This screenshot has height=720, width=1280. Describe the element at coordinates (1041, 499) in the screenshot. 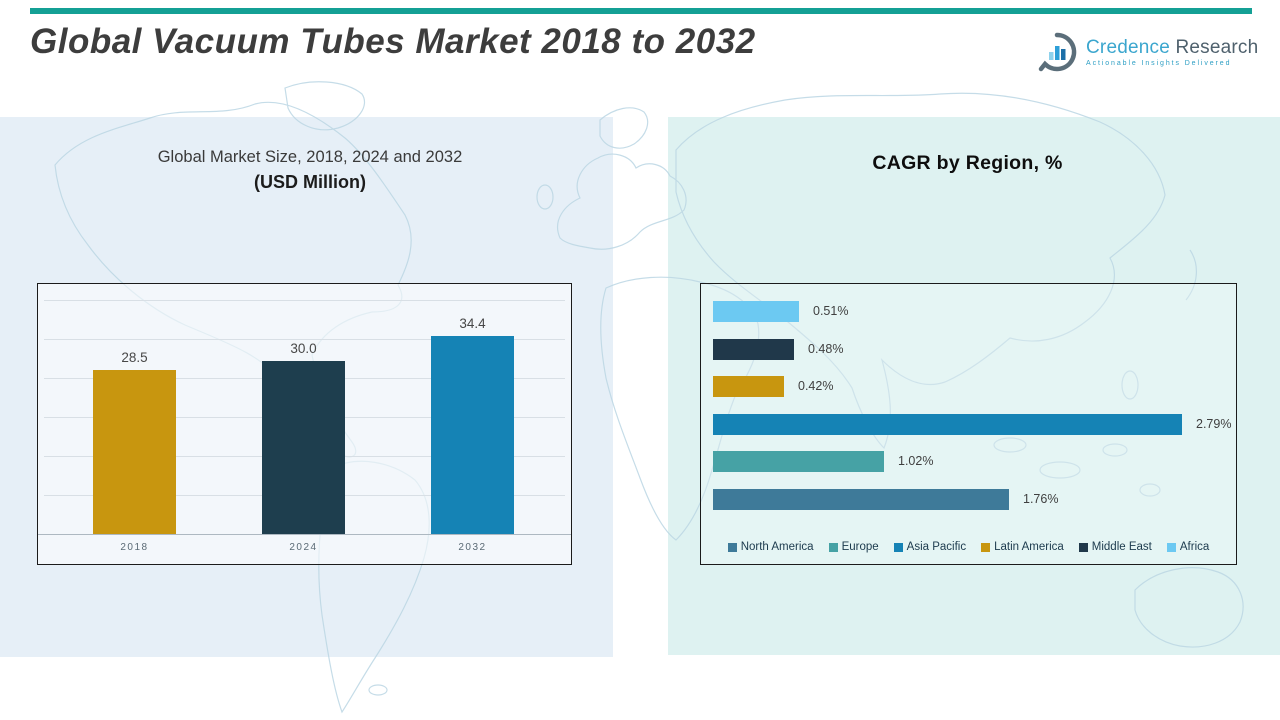

I see `bar-value-label: 1.76%` at that location.